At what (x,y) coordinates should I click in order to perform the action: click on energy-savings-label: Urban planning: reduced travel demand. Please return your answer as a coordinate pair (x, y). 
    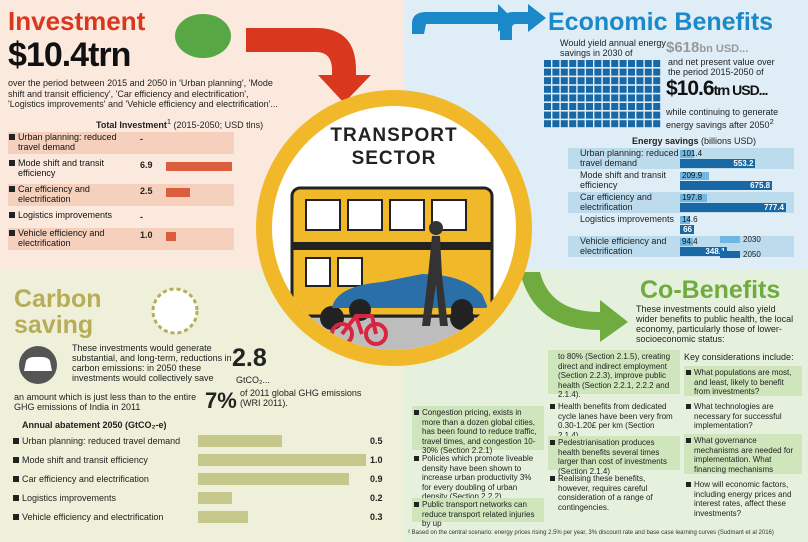
    Looking at the image, I should click on (629, 158).